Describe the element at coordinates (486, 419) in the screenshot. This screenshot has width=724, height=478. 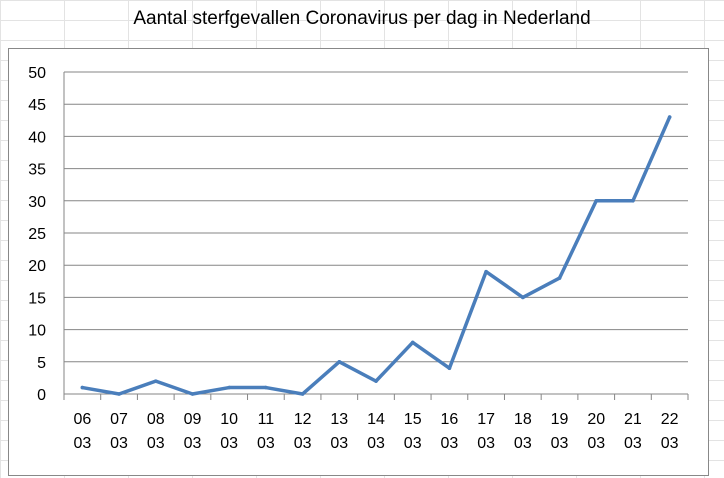
I see `x-tick-label-day: 17` at that location.